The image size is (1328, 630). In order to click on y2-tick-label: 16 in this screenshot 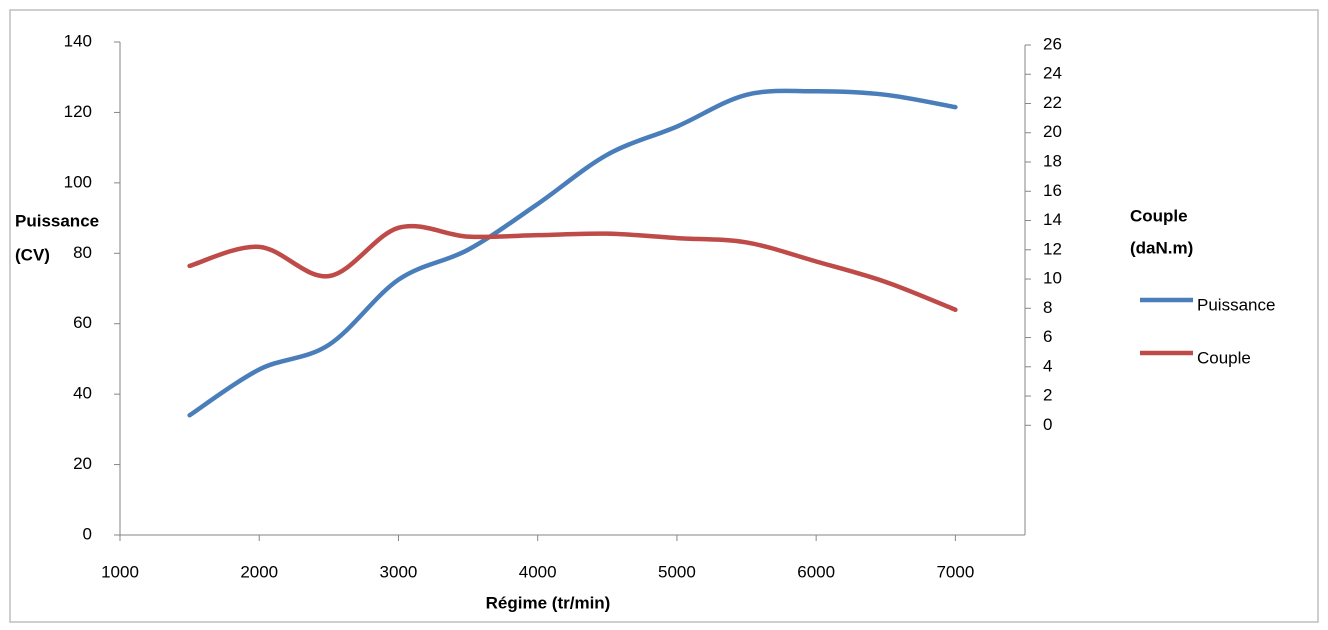, I will do `click(1052, 190)`.